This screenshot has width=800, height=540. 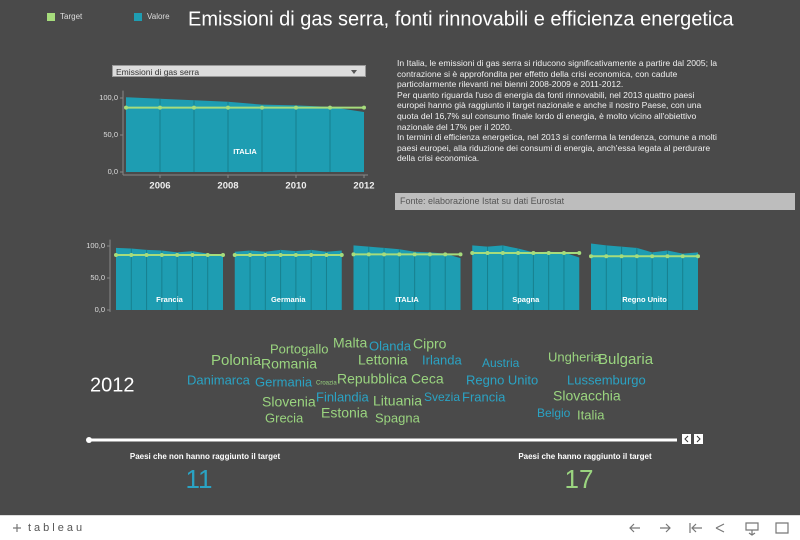 What do you see at coordinates (665, 528) in the screenshot?
I see `redo-button` at bounding box center [665, 528].